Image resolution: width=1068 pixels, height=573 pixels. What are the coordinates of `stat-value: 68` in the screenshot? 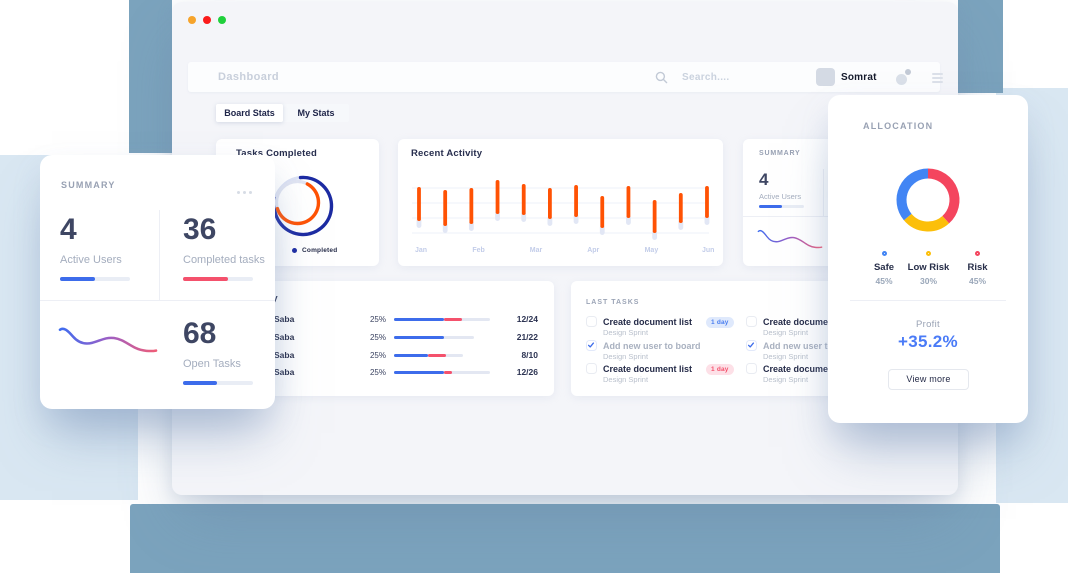 It's located at (200, 333).